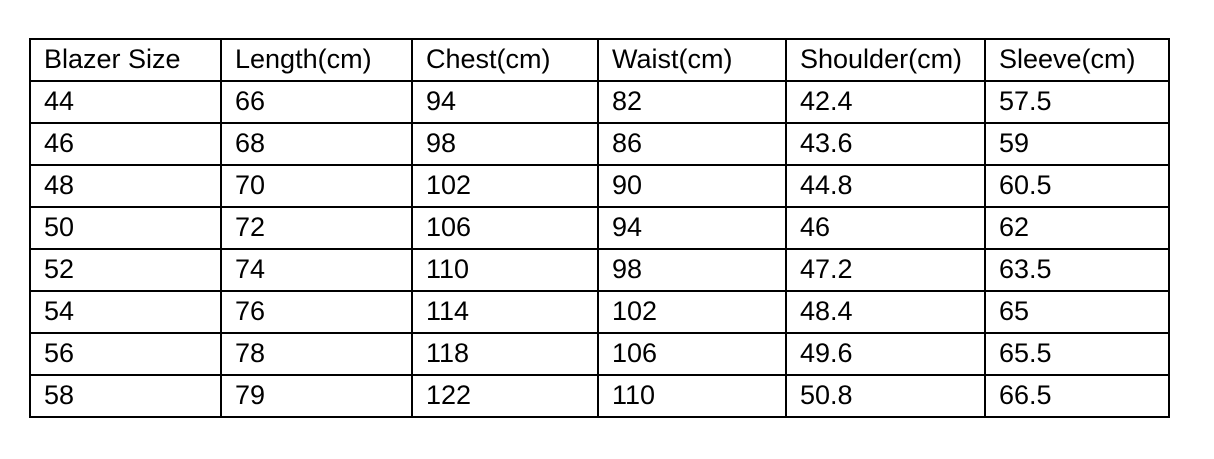 This screenshot has width=1214, height=459. What do you see at coordinates (885, 396) in the screenshot?
I see `table-cell: 50.8` at bounding box center [885, 396].